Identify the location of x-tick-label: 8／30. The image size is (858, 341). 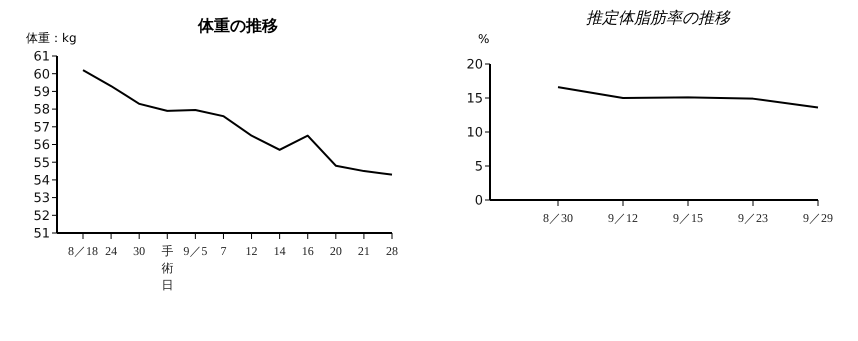
(558, 218).